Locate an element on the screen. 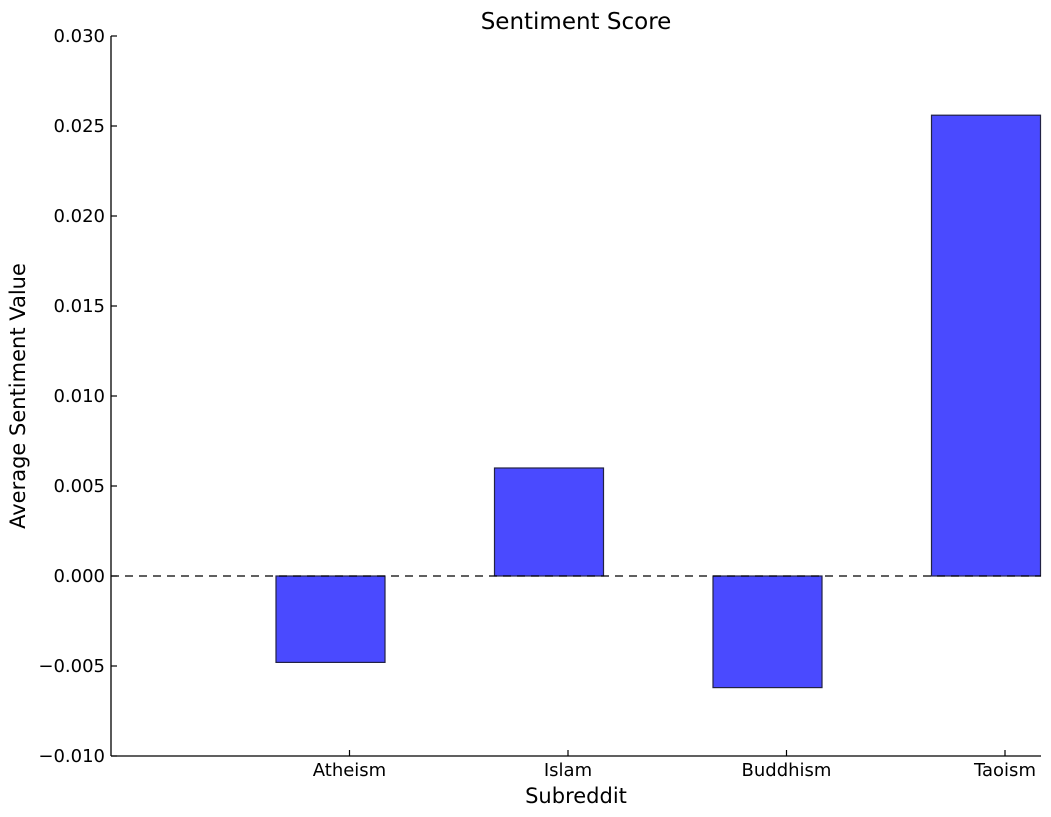 This screenshot has height=817, width=1051. x-tick-label-buddhism: Buddhism is located at coordinates (787, 770).